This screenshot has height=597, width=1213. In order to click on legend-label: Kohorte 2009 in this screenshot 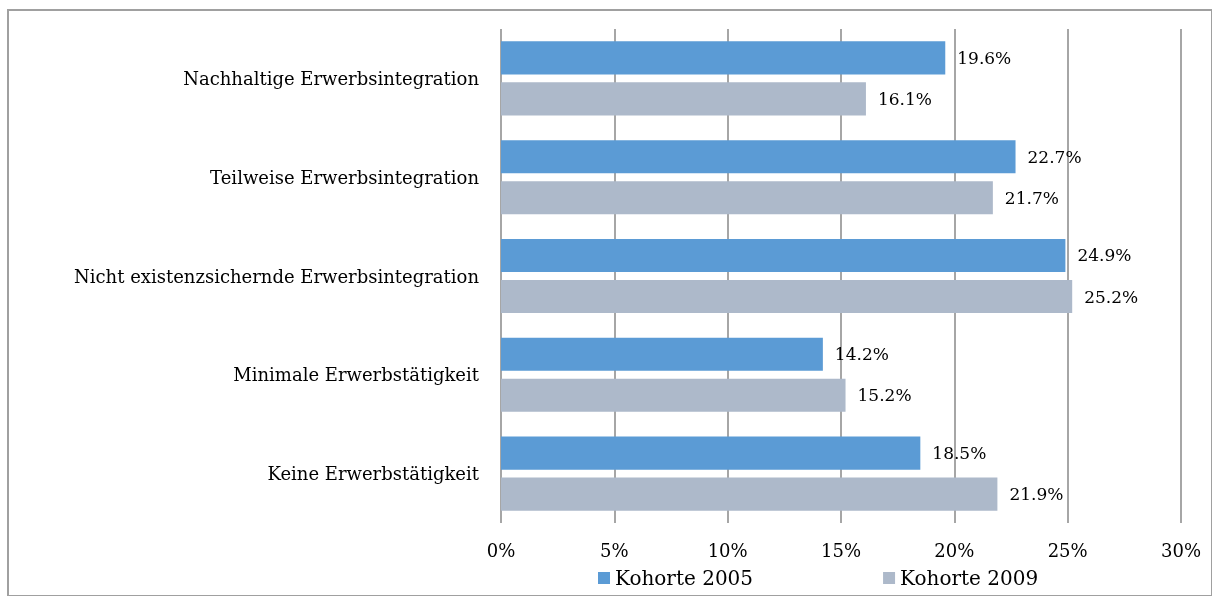, I will do `click(969, 578)`.